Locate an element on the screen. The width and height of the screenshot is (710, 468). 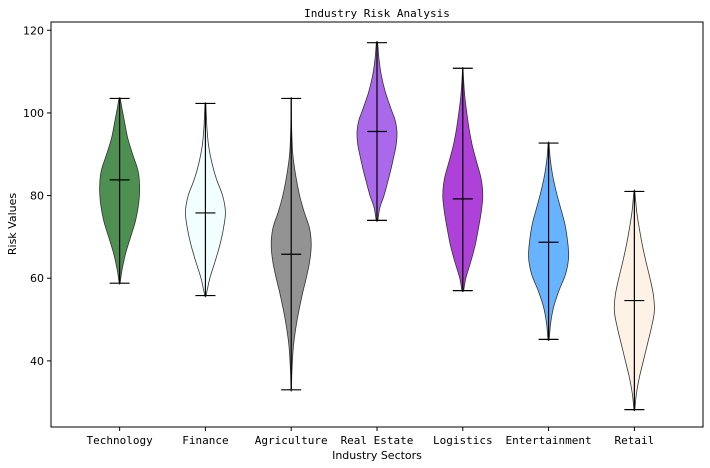
y-tick-label: 40 is located at coordinates (37, 361).